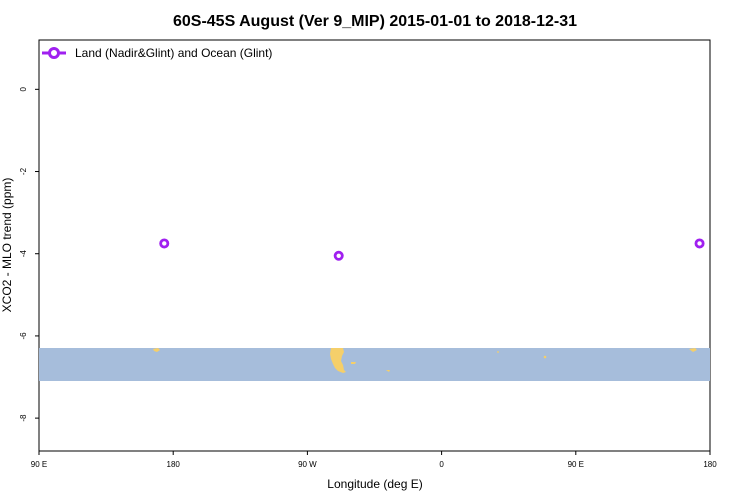 The height and width of the screenshot is (500, 750). What do you see at coordinates (23, 254) in the screenshot?
I see `y-tick-label: -4` at bounding box center [23, 254].